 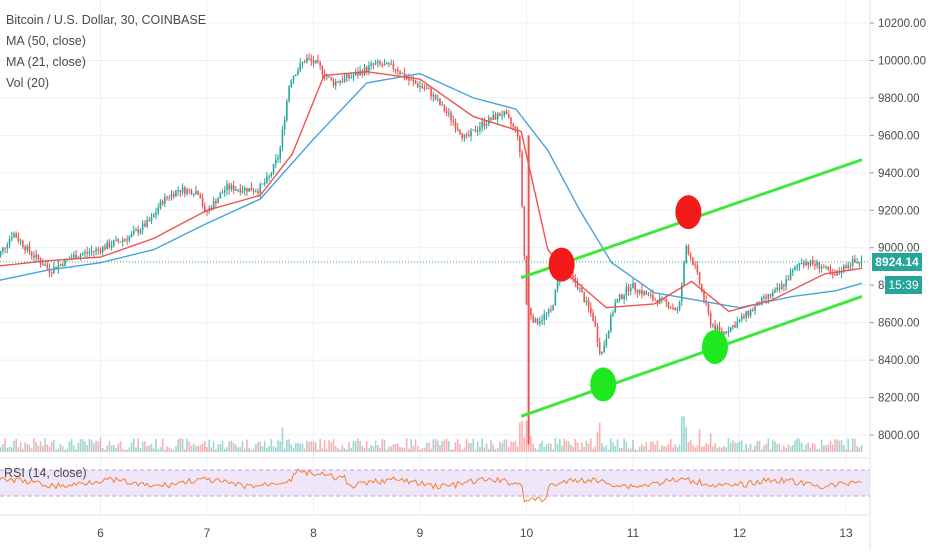 What do you see at coordinates (688, 212) in the screenshot?
I see `red-marker` at bounding box center [688, 212].